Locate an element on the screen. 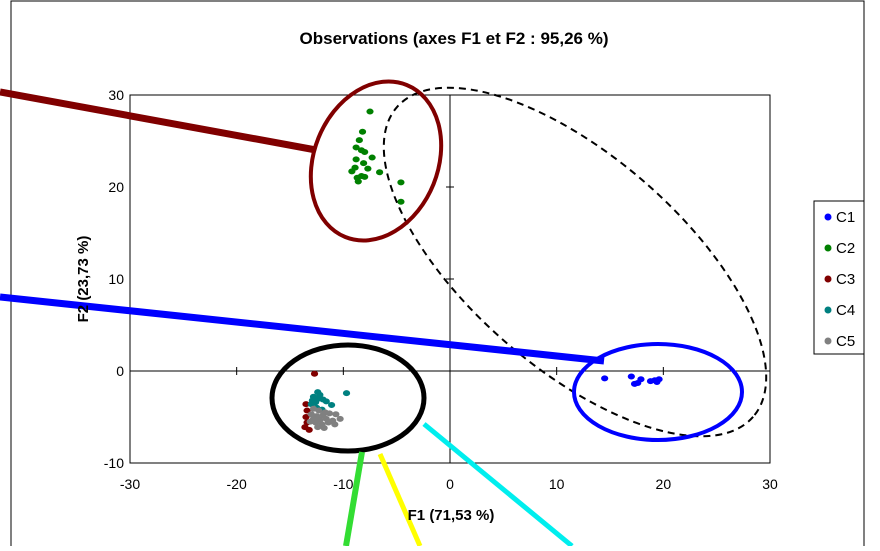 Image resolution: width=880 pixels, height=551 pixels. y-tick-label: 20 is located at coordinates (116, 187).